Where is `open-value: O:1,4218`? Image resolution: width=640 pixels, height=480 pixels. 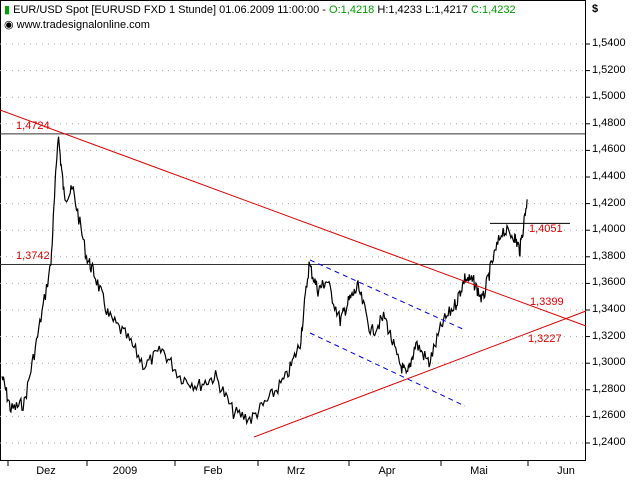 open-value: O:1,4218 is located at coordinates (352, 10).